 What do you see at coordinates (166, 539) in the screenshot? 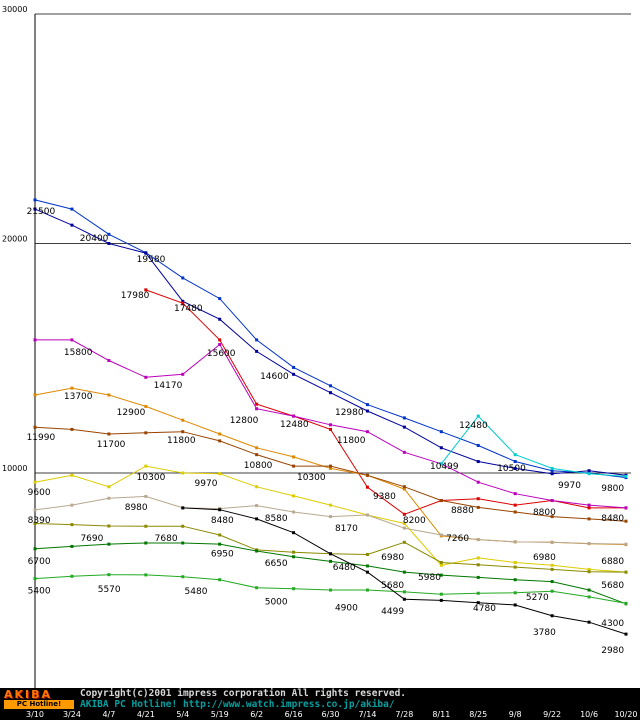
I see `svg-text: 7680` at bounding box center [166, 539].